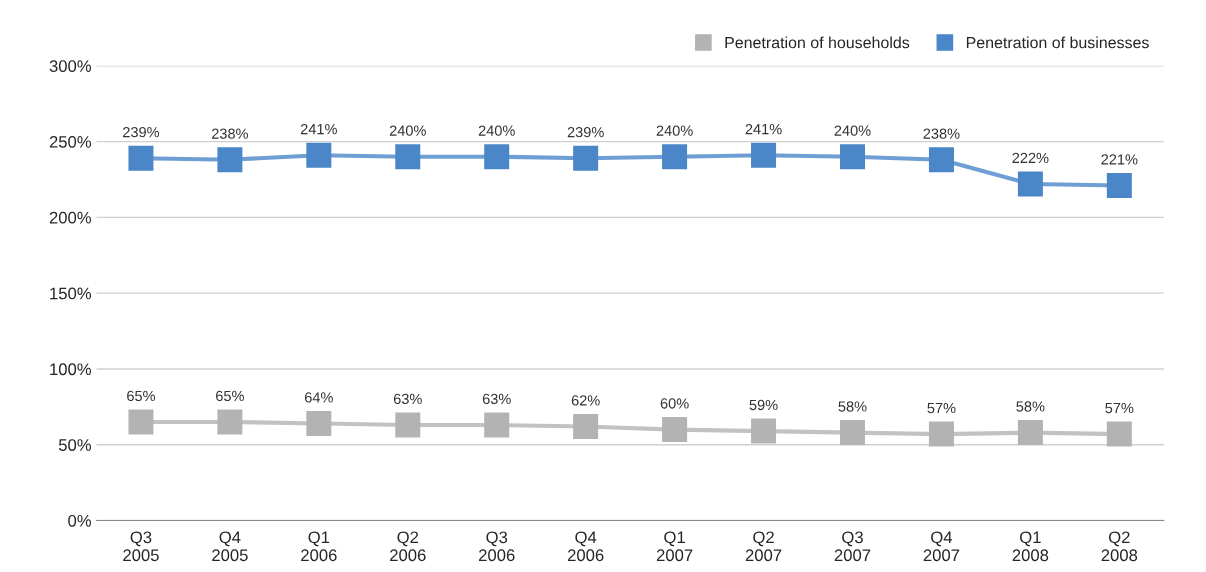 The image size is (1206, 572). What do you see at coordinates (70, 66) in the screenshot?
I see `y-tick-label: 300%` at bounding box center [70, 66].